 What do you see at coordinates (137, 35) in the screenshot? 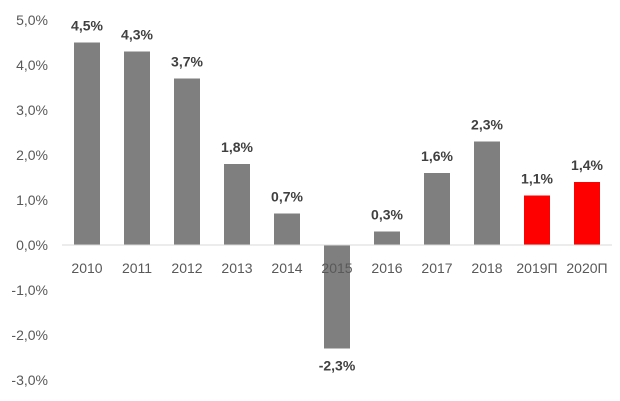
I see `data-label: 4,3%` at bounding box center [137, 35].